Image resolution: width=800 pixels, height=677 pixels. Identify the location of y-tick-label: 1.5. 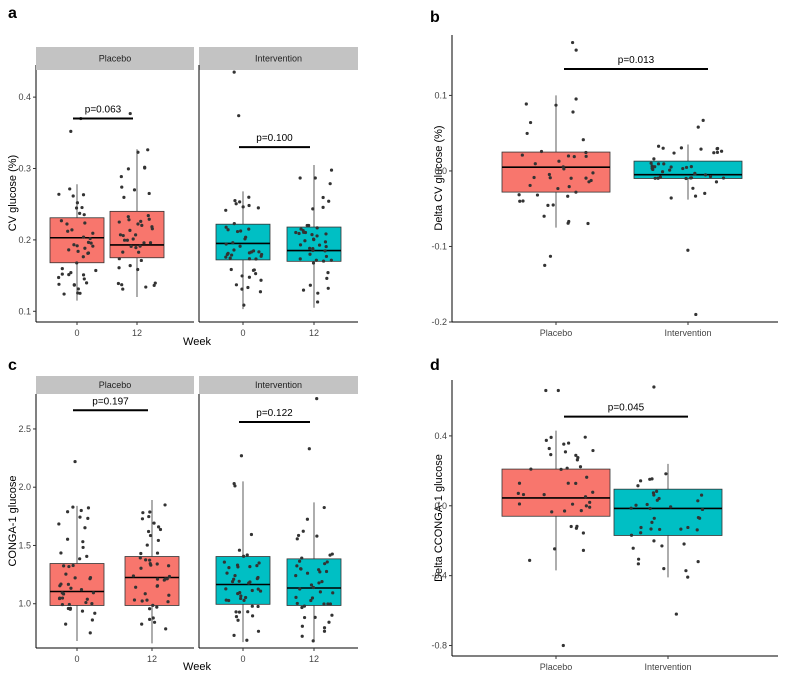
(24, 545).